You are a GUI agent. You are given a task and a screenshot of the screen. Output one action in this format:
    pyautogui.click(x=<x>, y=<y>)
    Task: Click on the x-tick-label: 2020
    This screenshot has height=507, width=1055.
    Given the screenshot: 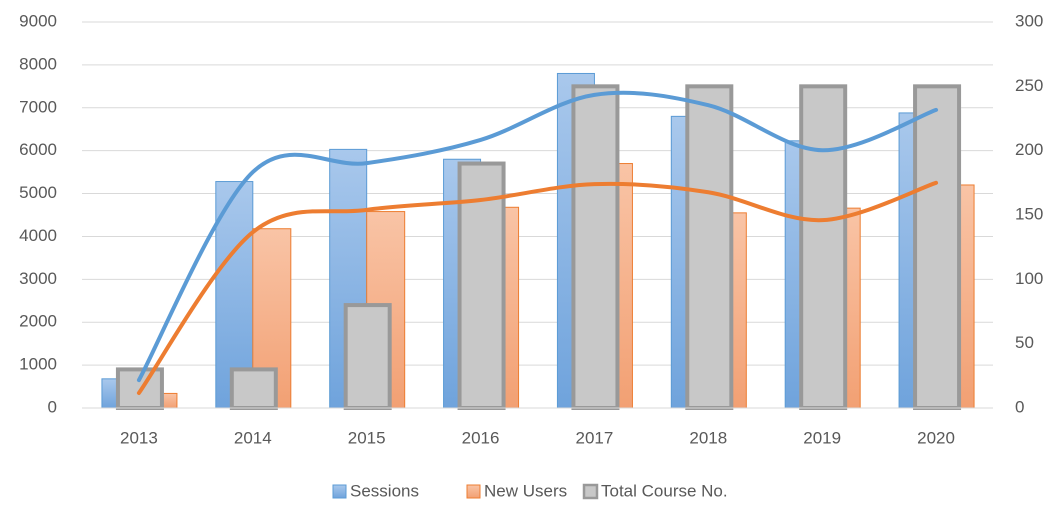 What is the action you would take?
    pyautogui.click(x=936, y=437)
    